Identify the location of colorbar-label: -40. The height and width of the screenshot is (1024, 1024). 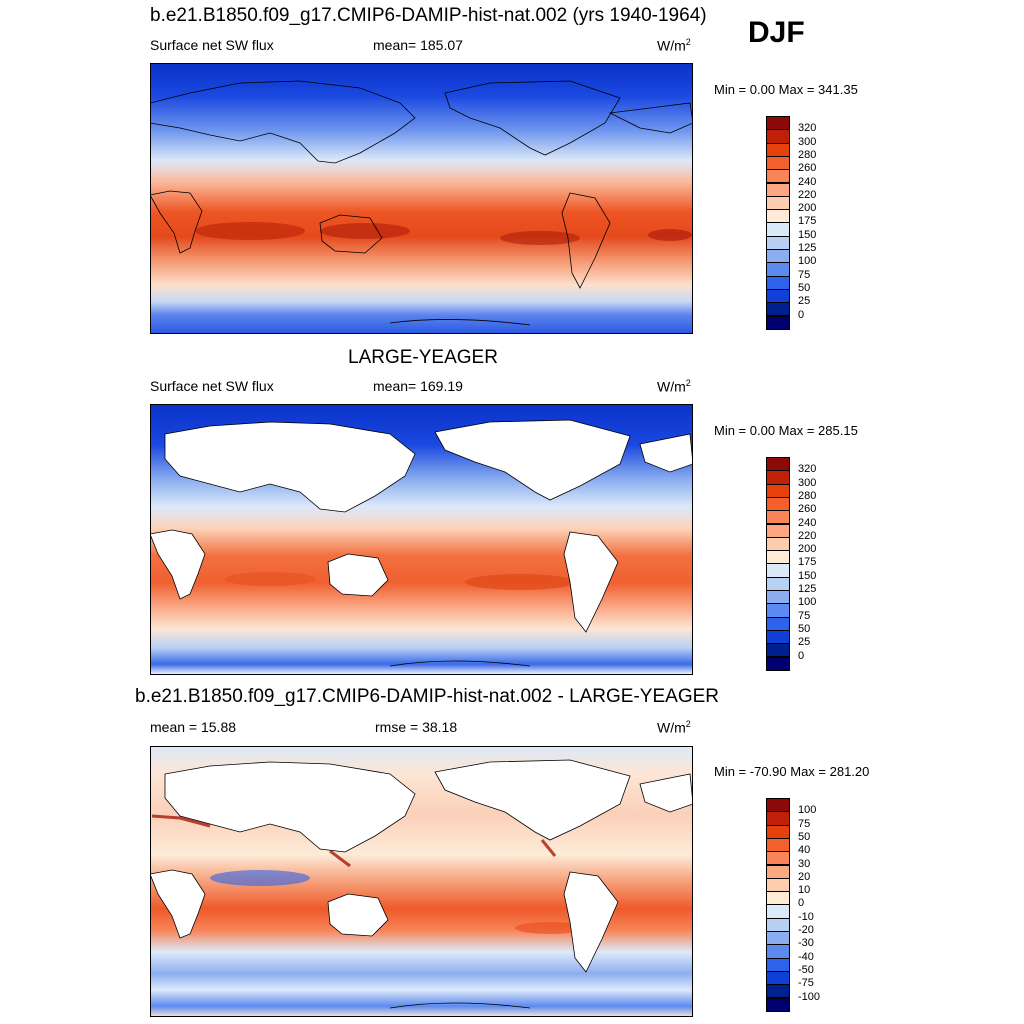
(806, 956).